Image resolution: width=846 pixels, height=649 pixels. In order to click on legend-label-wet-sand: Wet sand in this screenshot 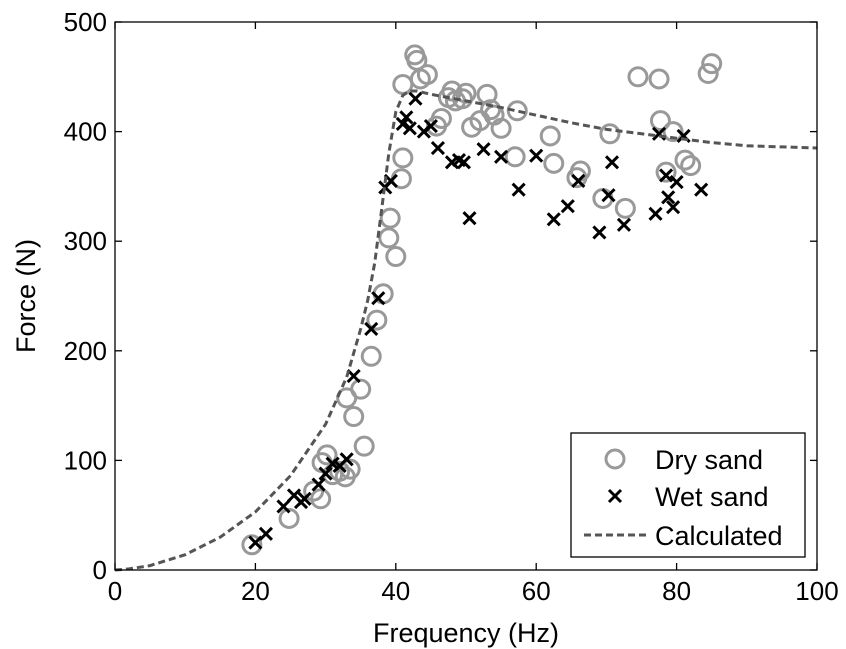, I will do `click(712, 497)`.